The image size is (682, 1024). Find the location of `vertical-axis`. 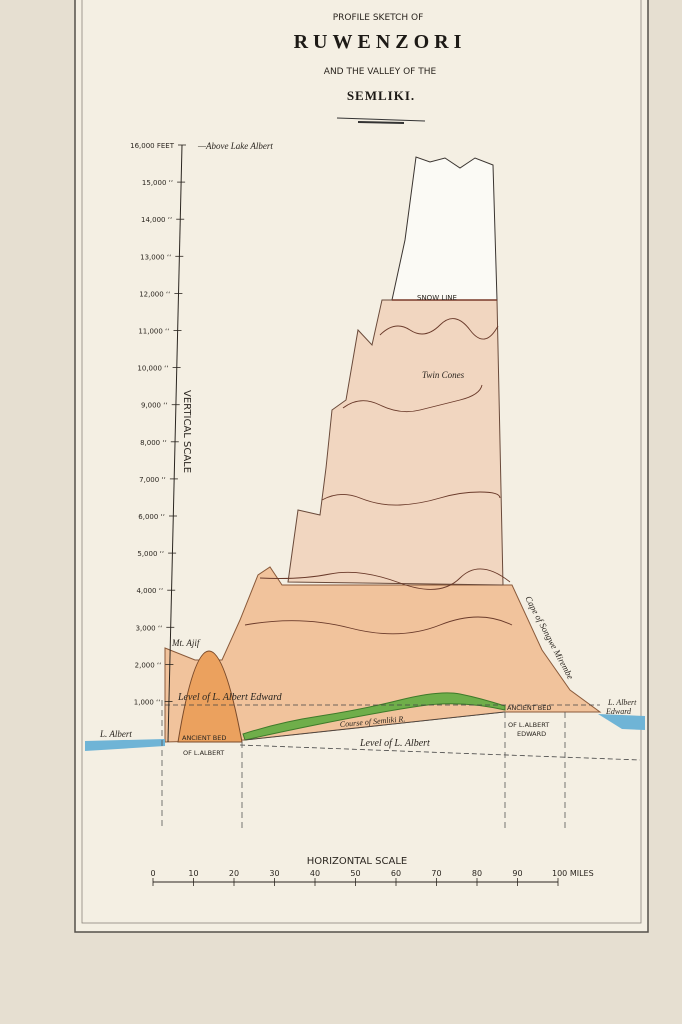

vertical-axis is located at coordinates (175, 443).